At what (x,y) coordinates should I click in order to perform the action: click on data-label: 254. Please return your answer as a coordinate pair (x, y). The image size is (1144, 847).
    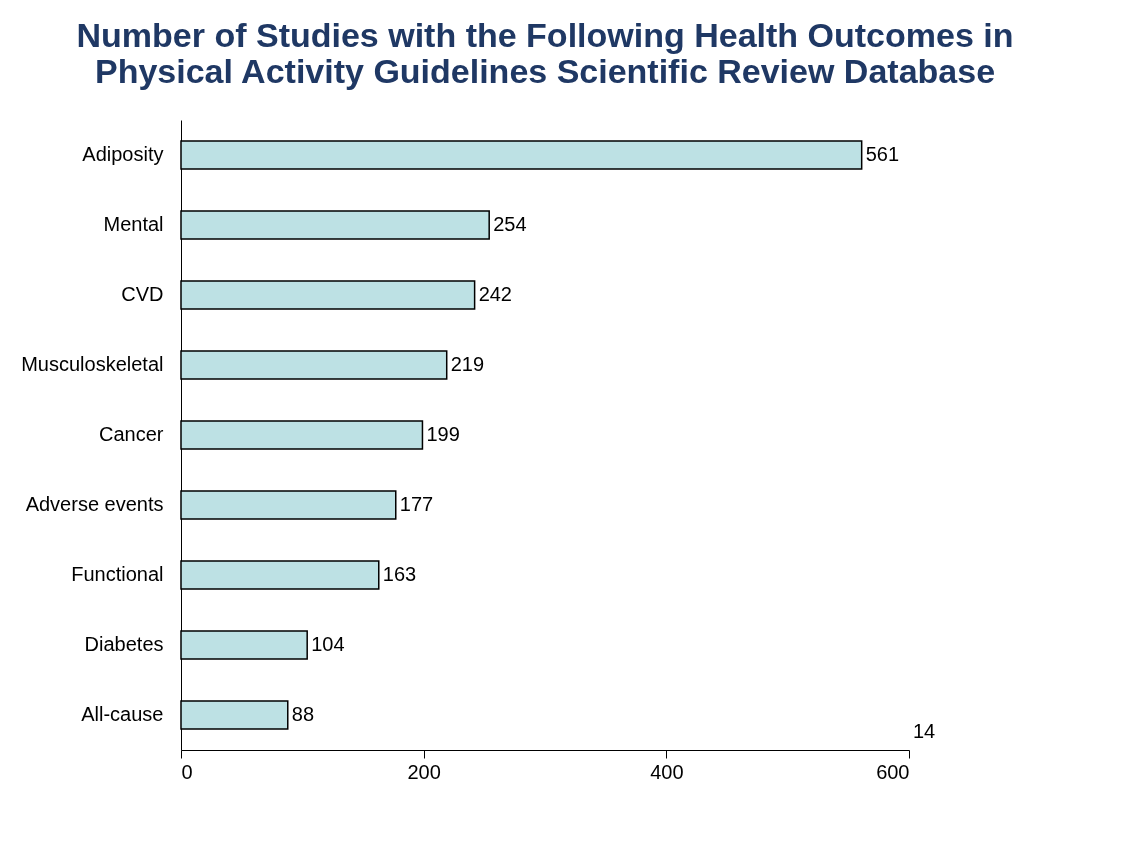
    Looking at the image, I should click on (510, 224).